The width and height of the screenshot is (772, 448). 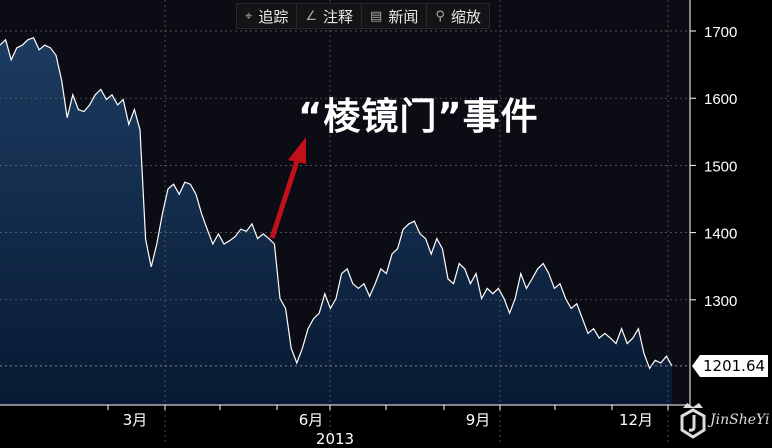 I want to click on x-tick-label: 6月, so click(x=311, y=420).